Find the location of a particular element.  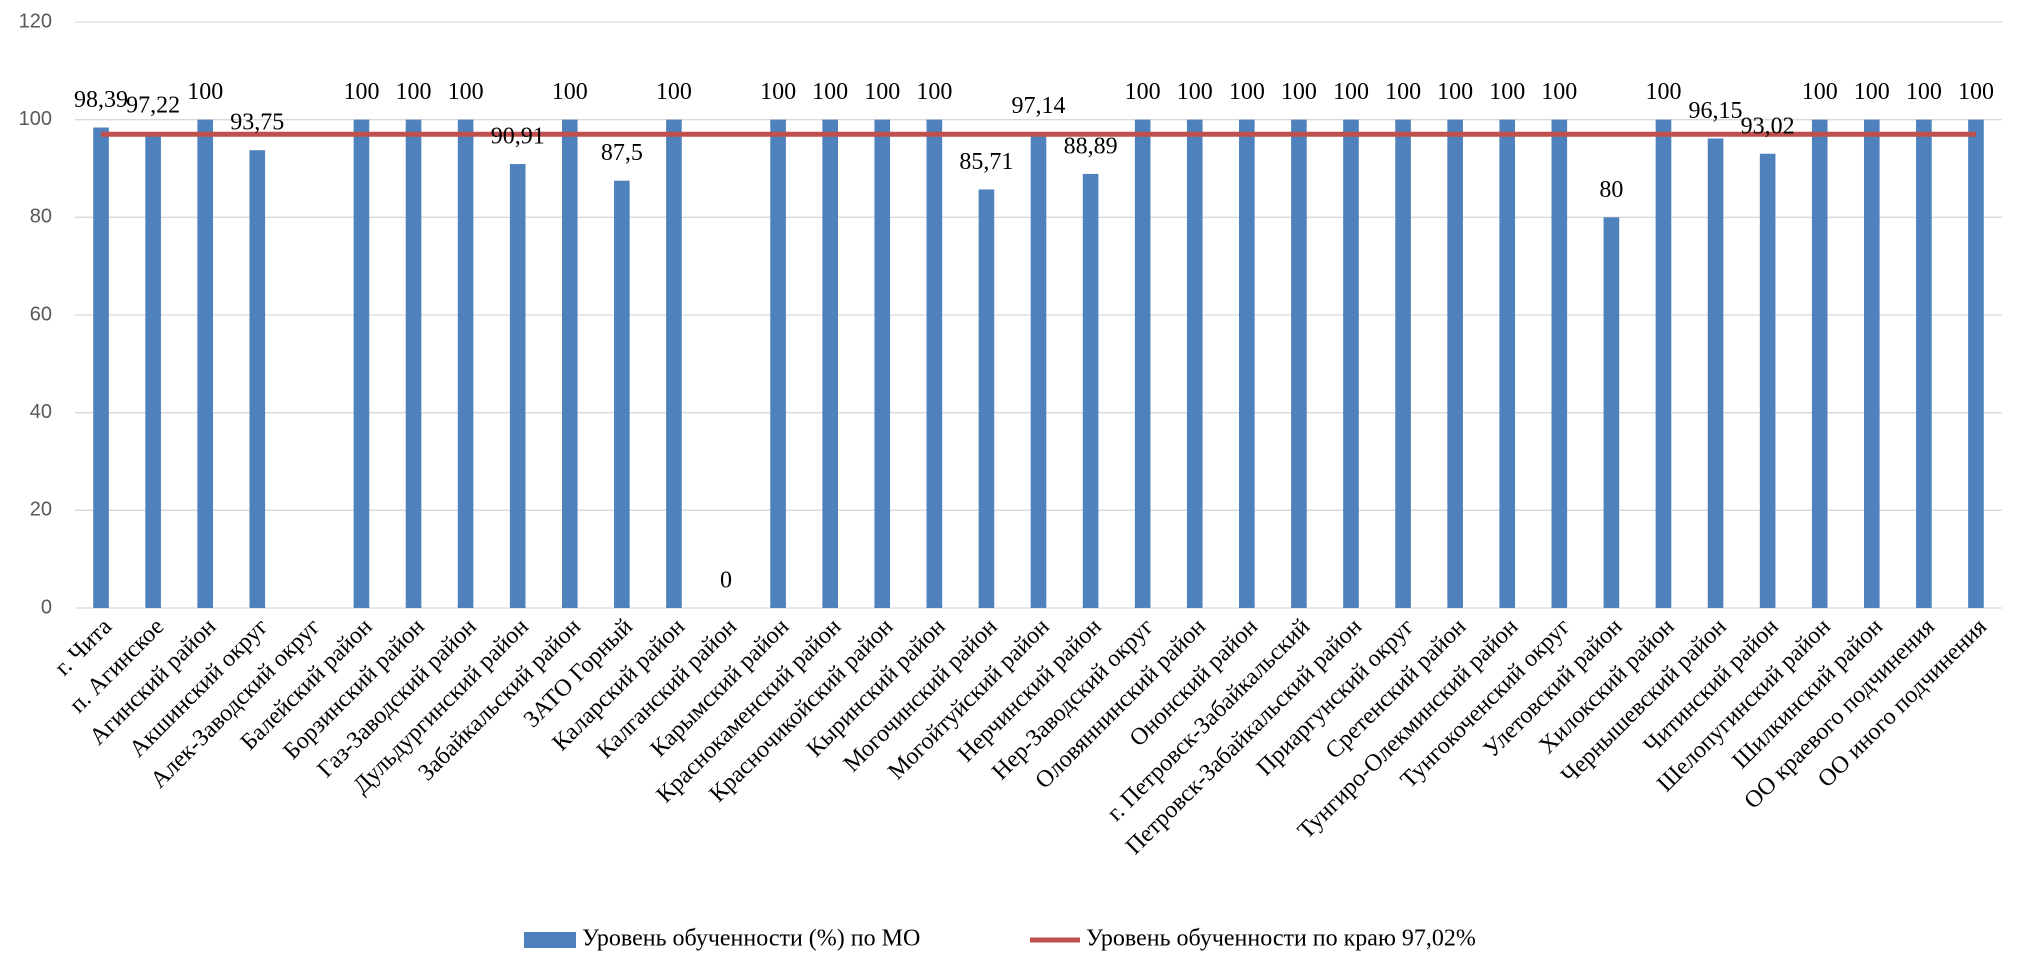

data-label: 80 is located at coordinates (1611, 190).